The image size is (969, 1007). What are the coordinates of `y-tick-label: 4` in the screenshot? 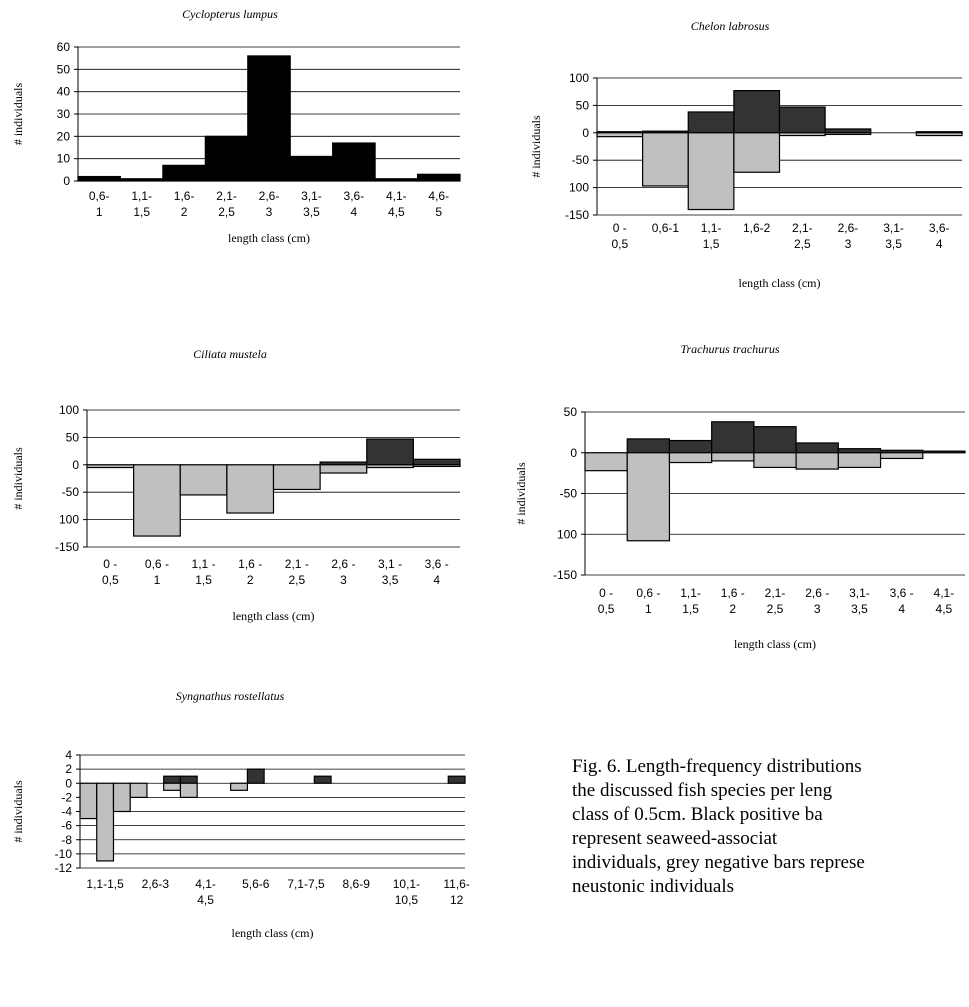 It's located at (68, 755).